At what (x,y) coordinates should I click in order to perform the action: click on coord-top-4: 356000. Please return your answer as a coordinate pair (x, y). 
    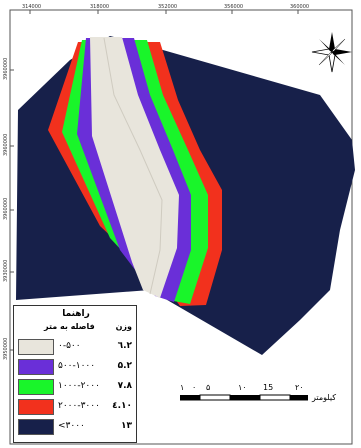
    Looking at the image, I should click on (234, 7).